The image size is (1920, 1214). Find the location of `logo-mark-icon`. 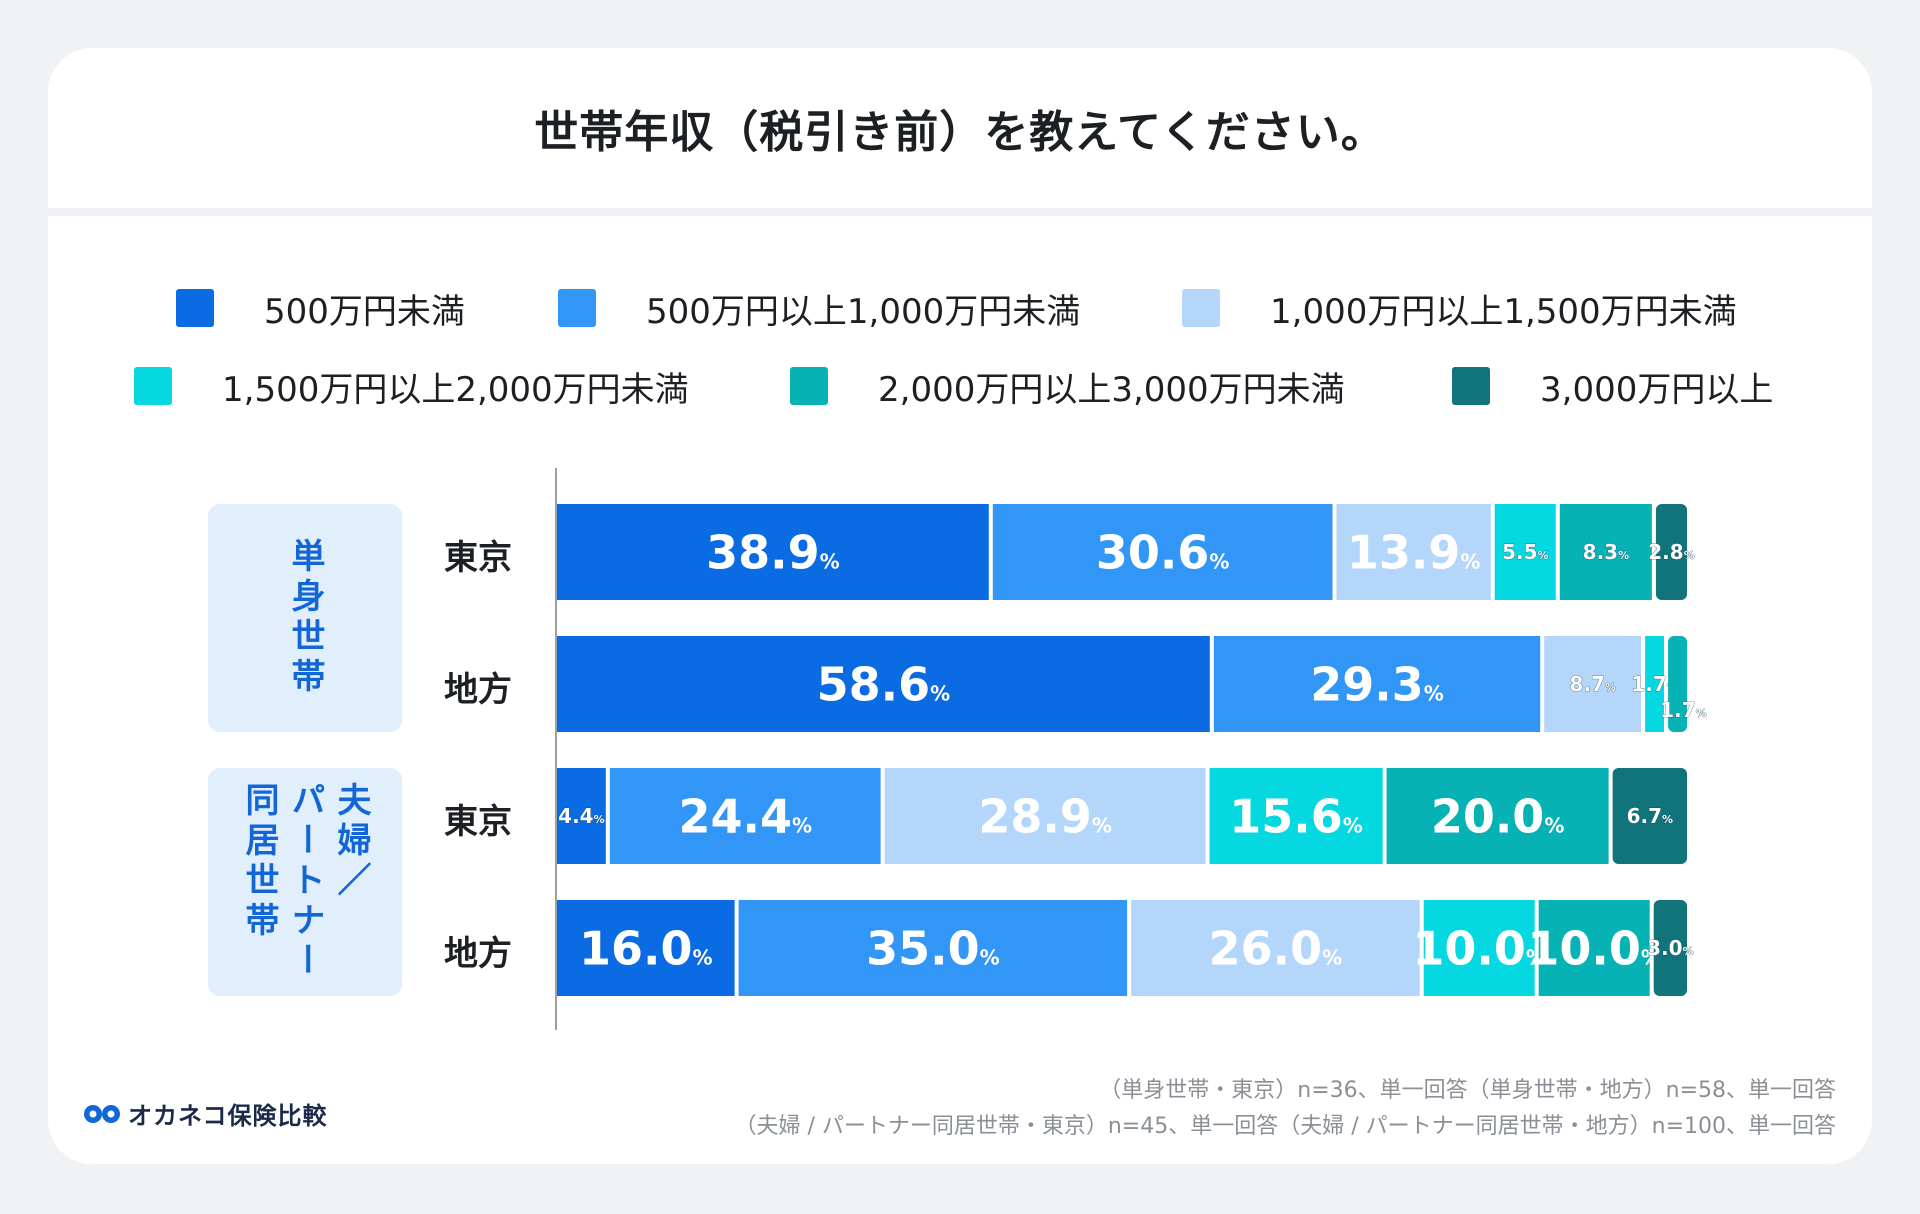

logo-mark-icon is located at coordinates (102, 1113).